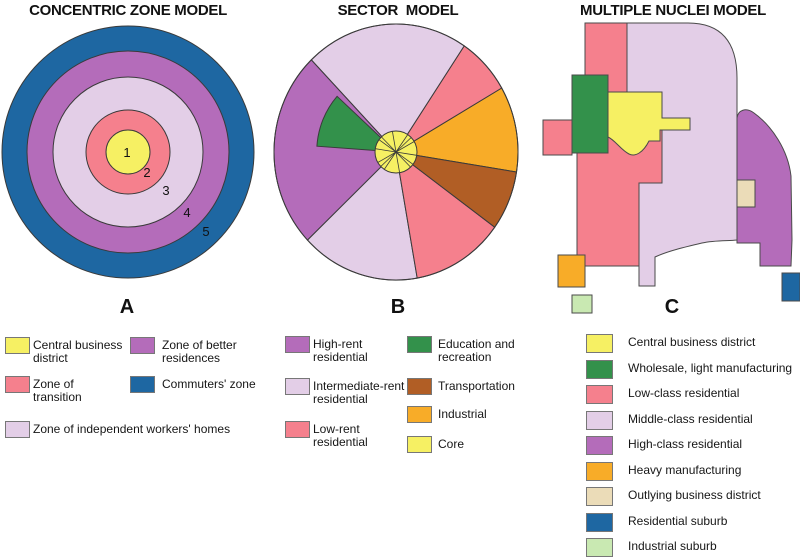  What do you see at coordinates (209, 384) in the screenshot?
I see `legend-label: Commuters' zone` at bounding box center [209, 384].